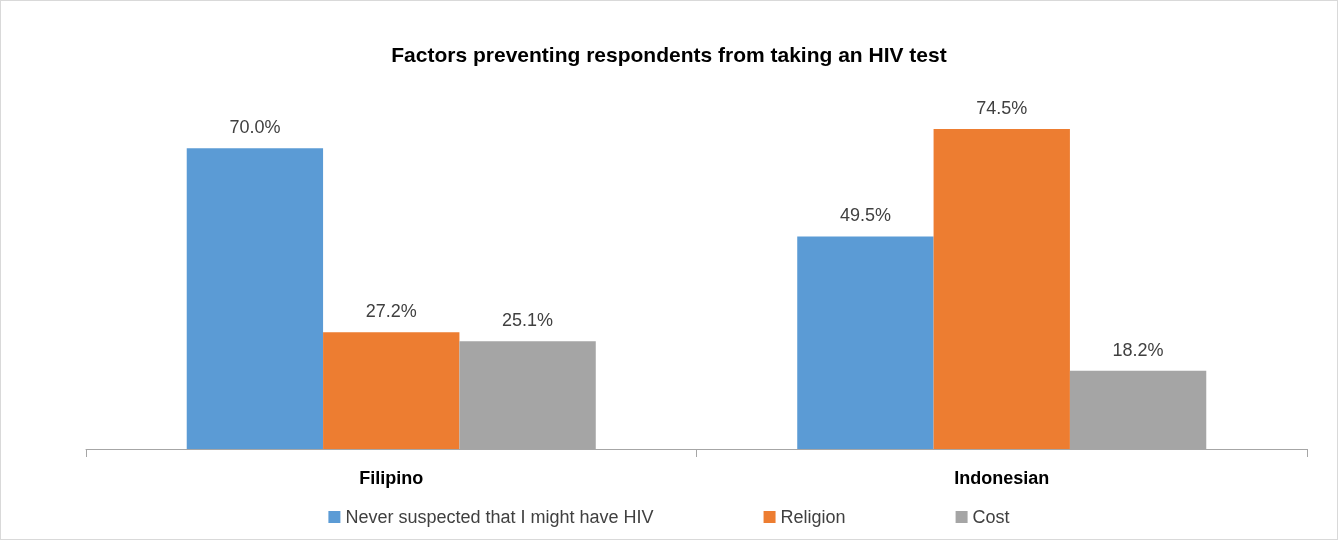 The image size is (1338, 540). I want to click on data-label: 25.1%, so click(528, 320).